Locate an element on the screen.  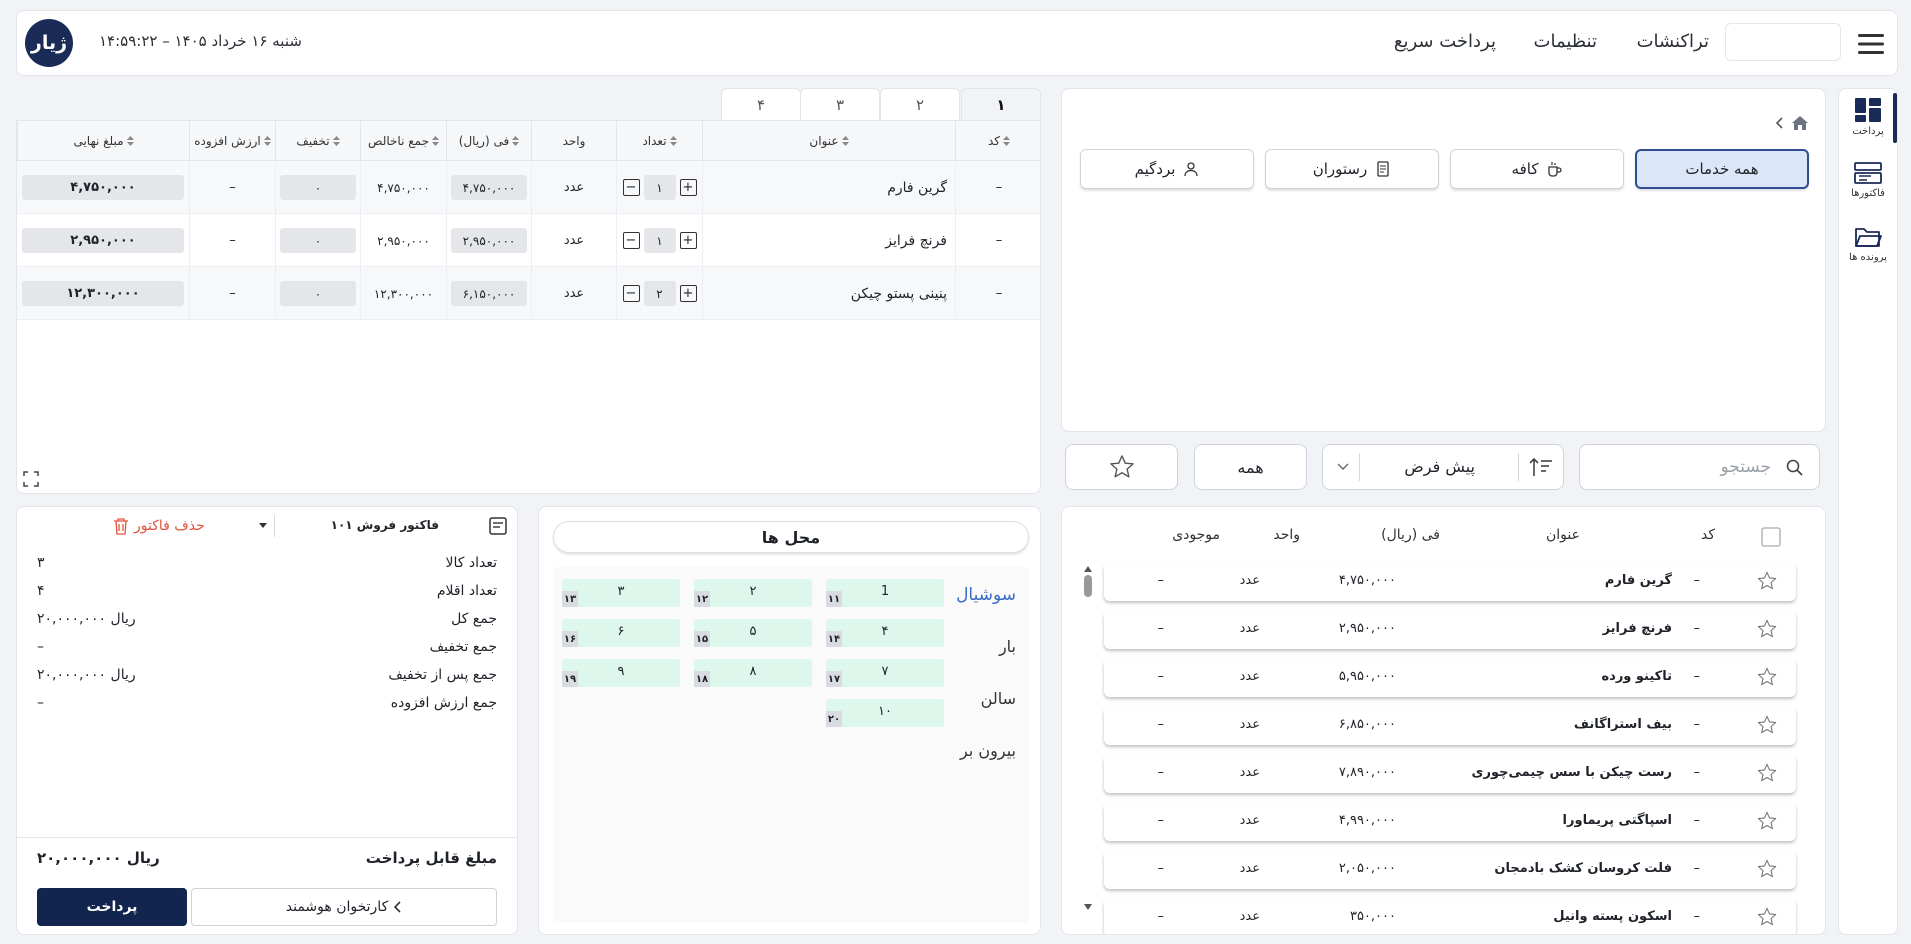
sort-value: پیش فرض is located at coordinates (1439, 466).